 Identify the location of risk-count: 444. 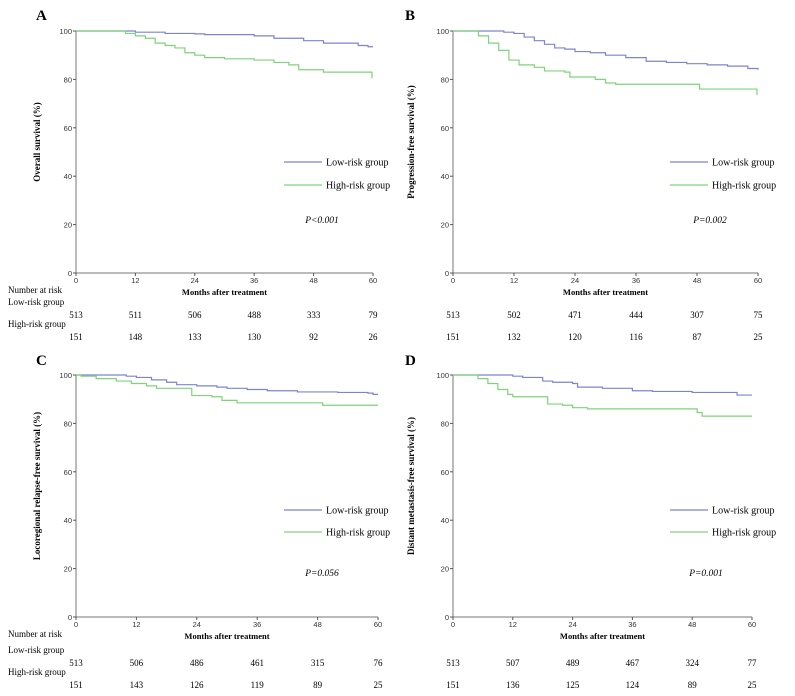
(636, 315).